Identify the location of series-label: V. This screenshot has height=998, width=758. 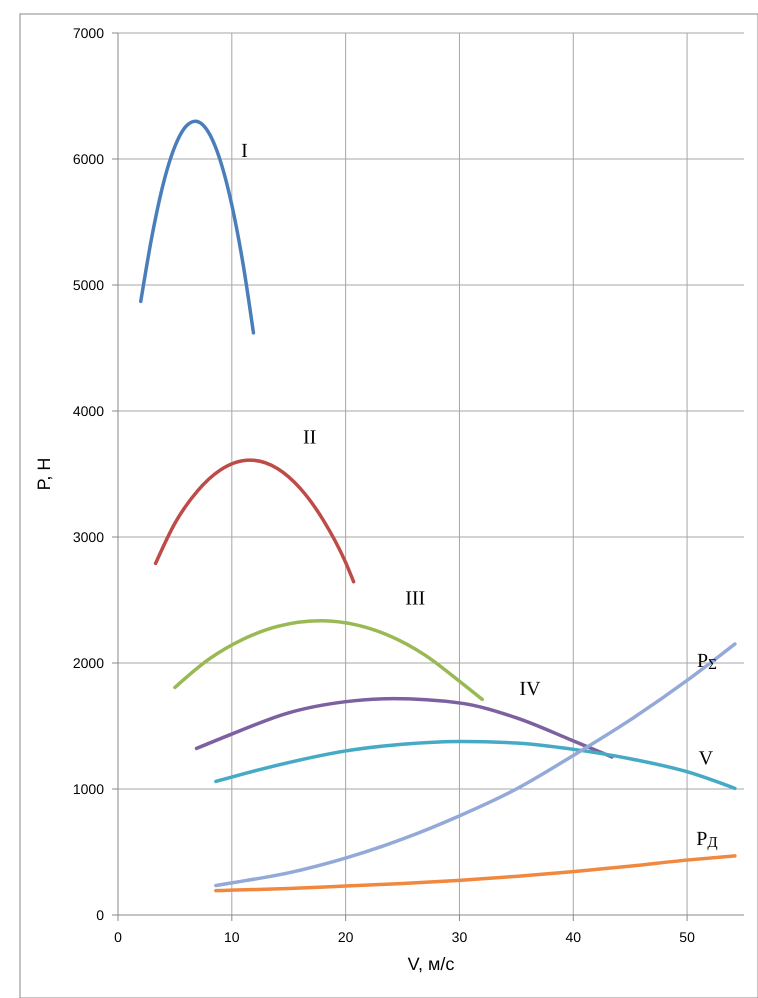
(706, 758).